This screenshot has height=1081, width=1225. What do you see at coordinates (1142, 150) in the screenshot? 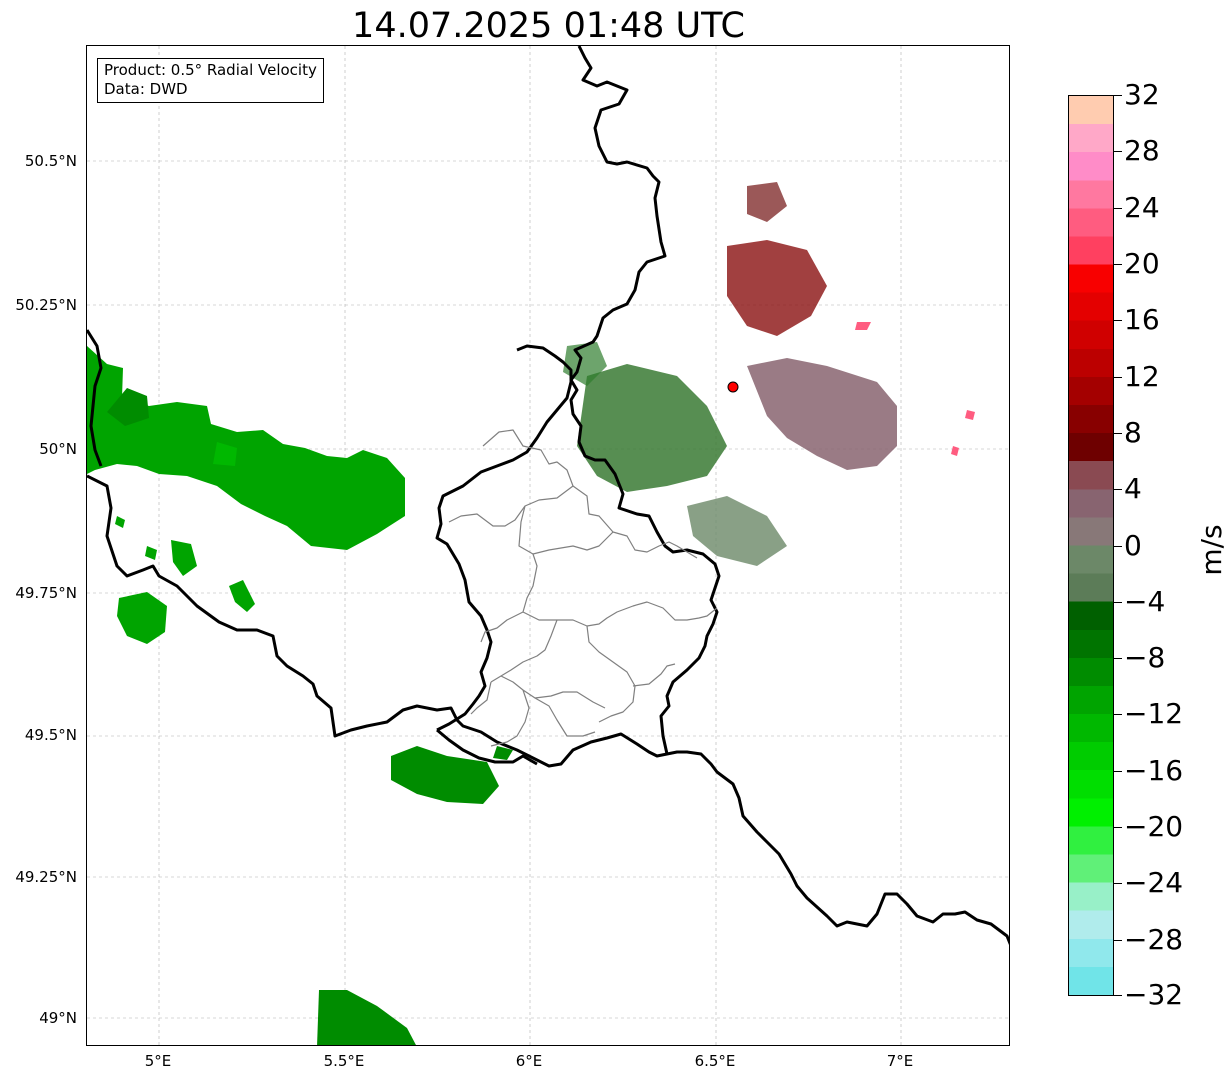
I see `colorbar-label: 28` at bounding box center [1142, 150].